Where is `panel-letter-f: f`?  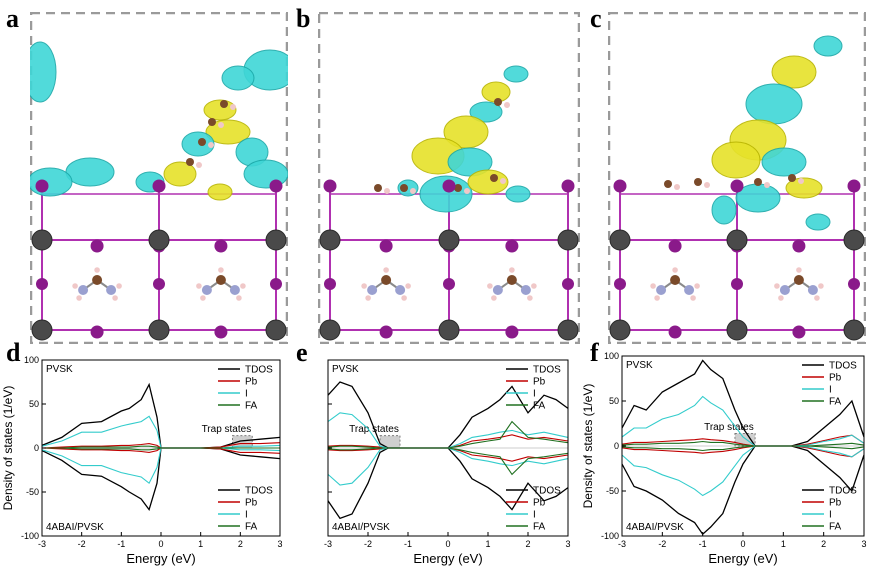
panel-letter-f: f is located at coordinates (594, 352).